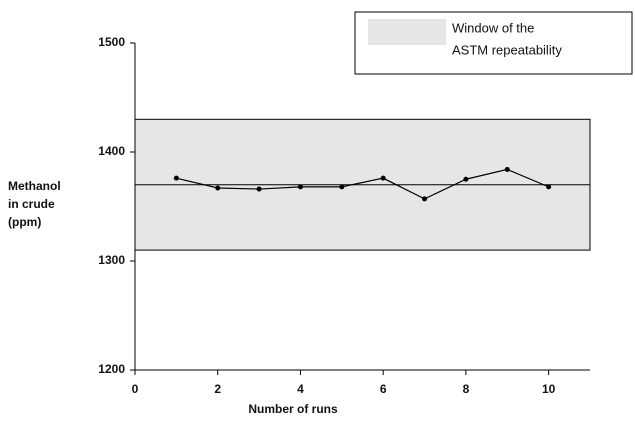 The image size is (635, 423). Describe the element at coordinates (362, 184) in the screenshot. I see `data-line` at that location.